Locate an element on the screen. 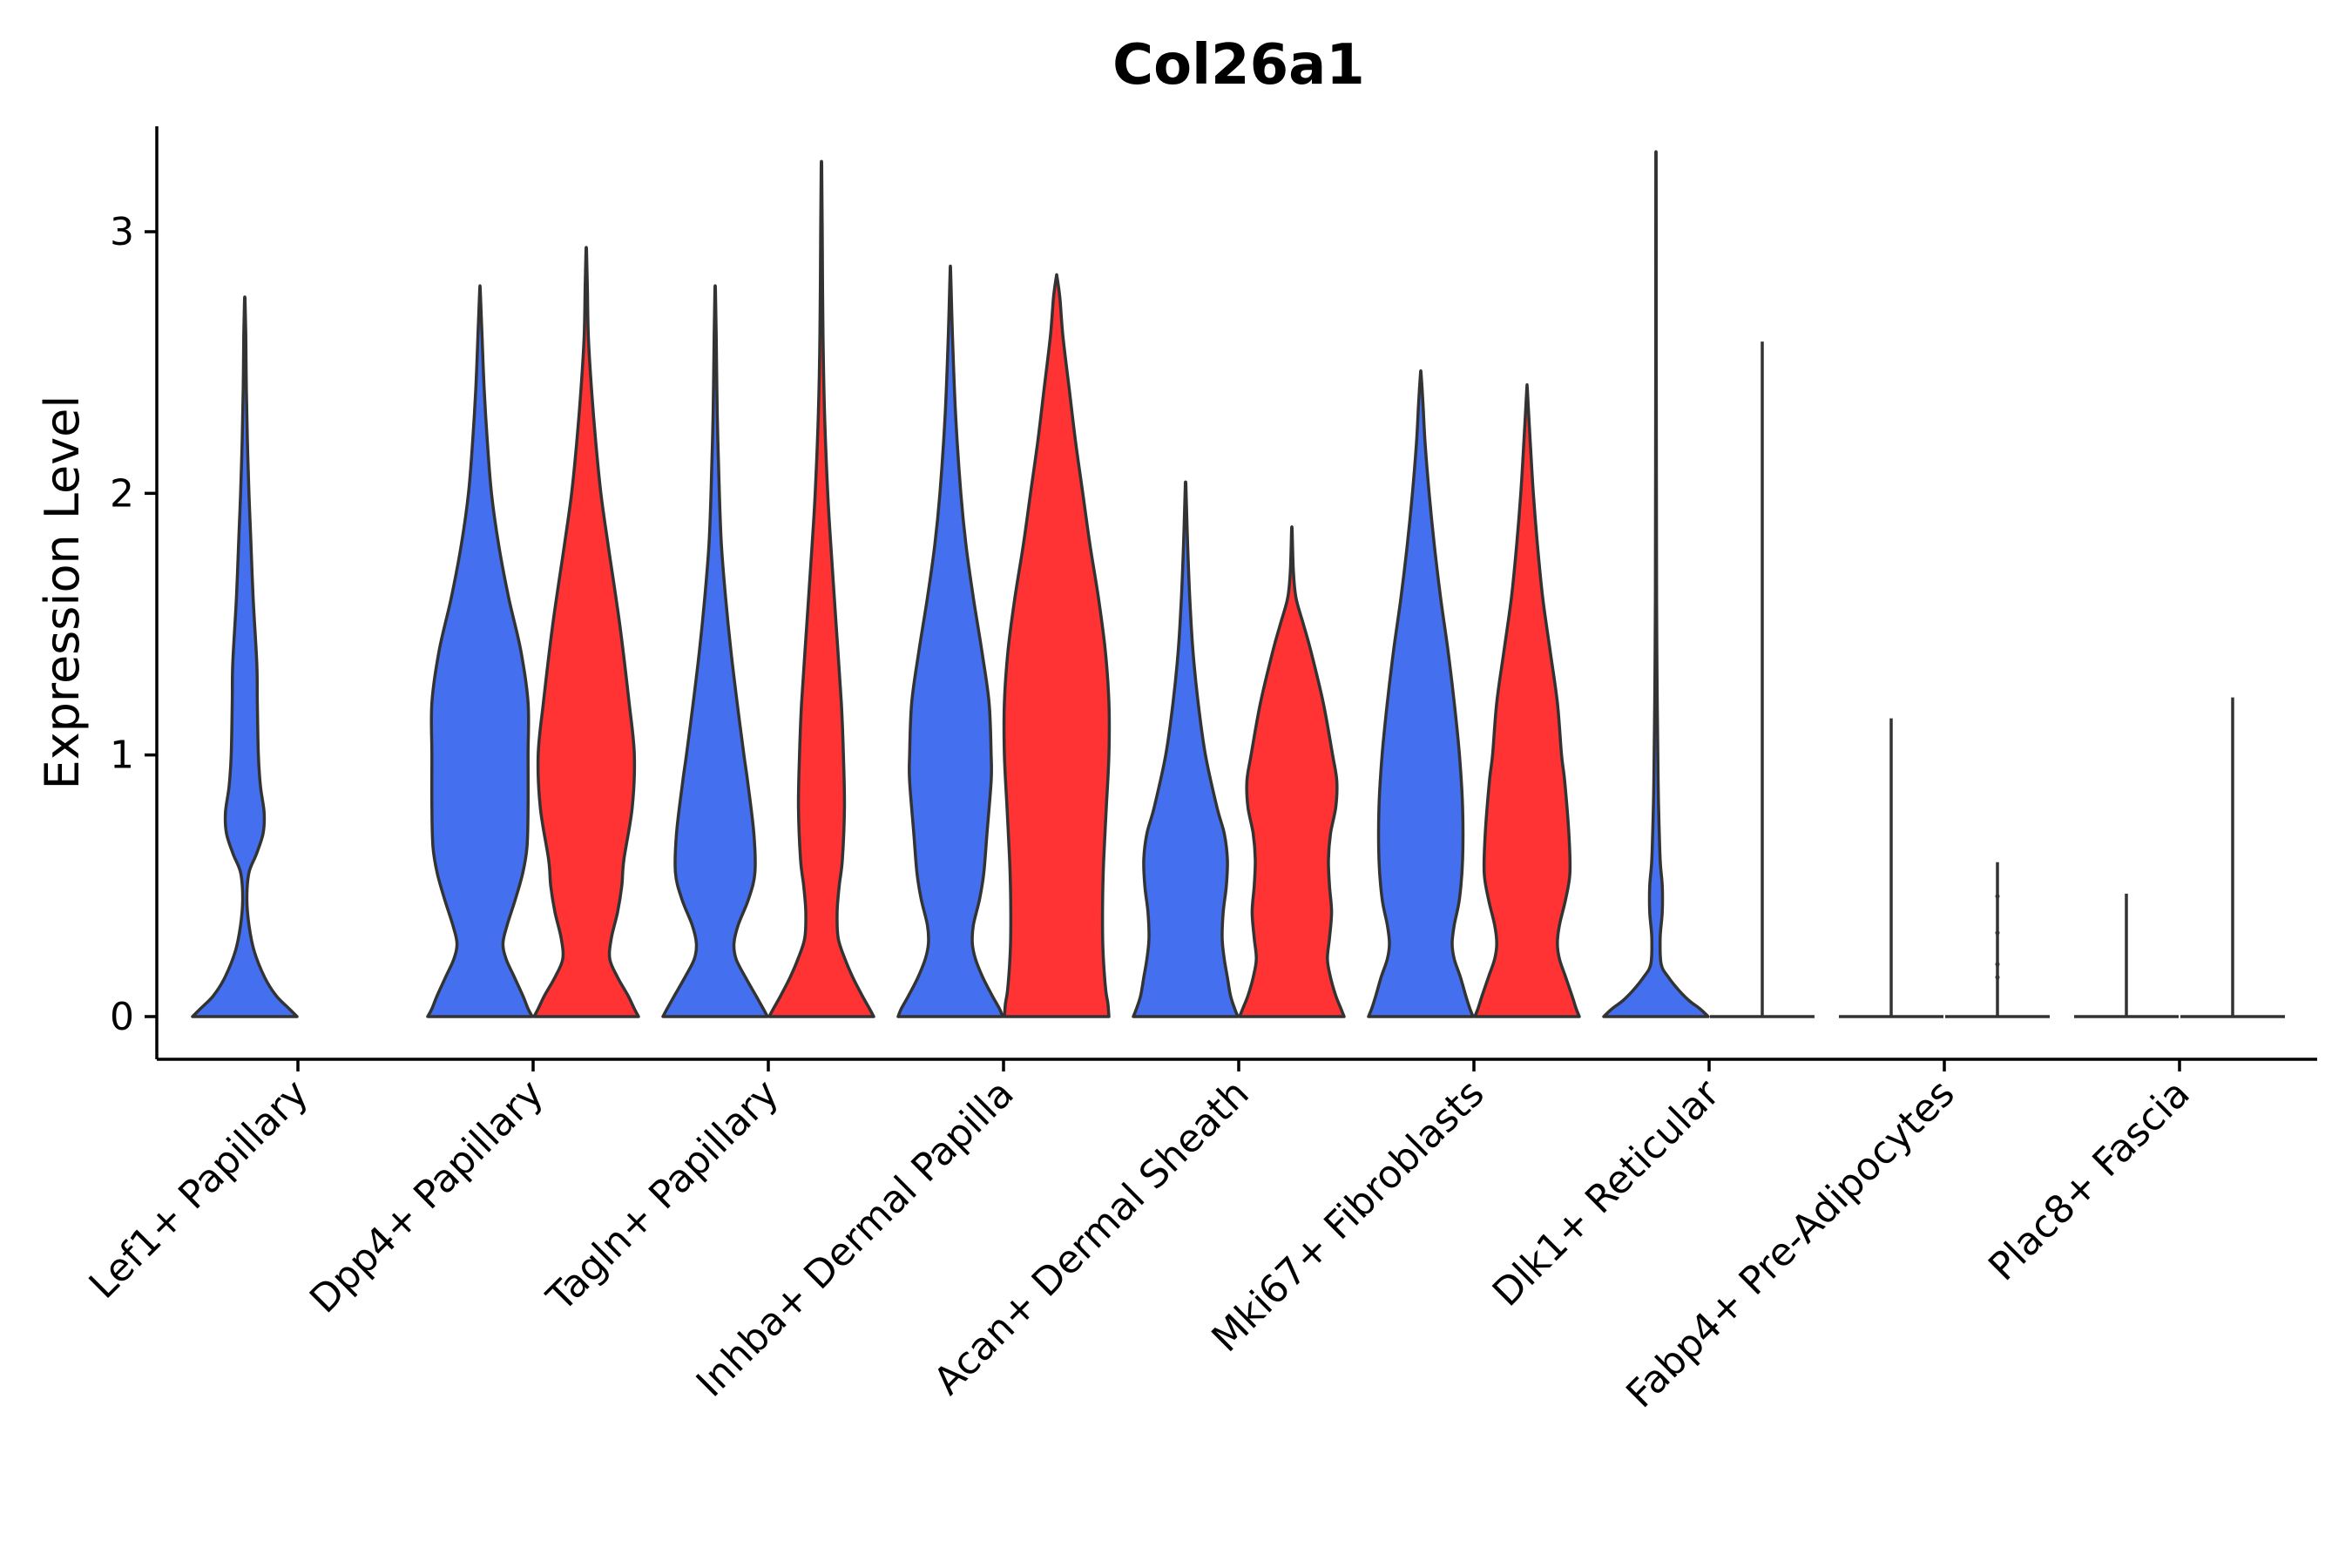 The height and width of the screenshot is (1568, 2352). y-tick-label-2: 2 is located at coordinates (122, 494).